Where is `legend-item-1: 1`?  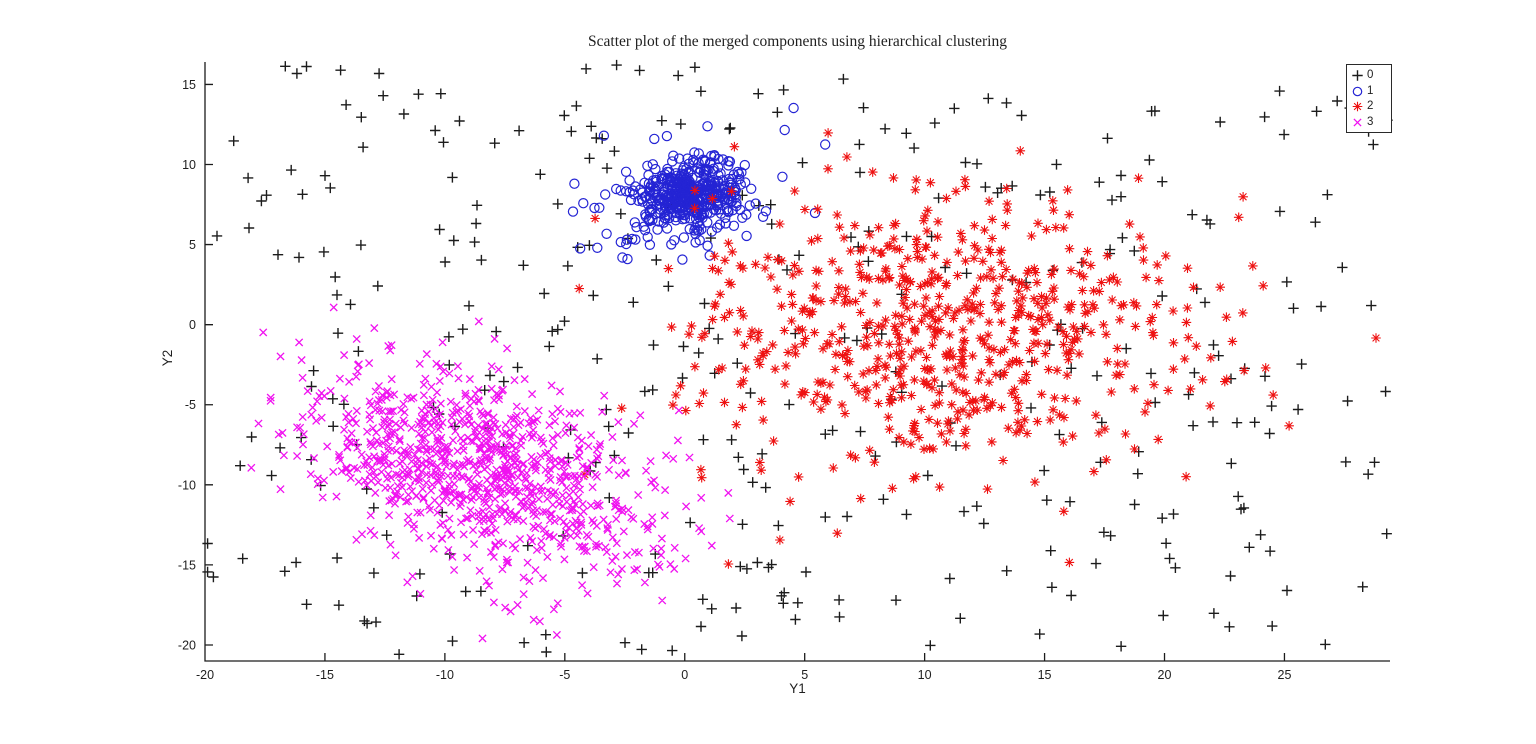 legend-item-1: 1 is located at coordinates (1369, 92).